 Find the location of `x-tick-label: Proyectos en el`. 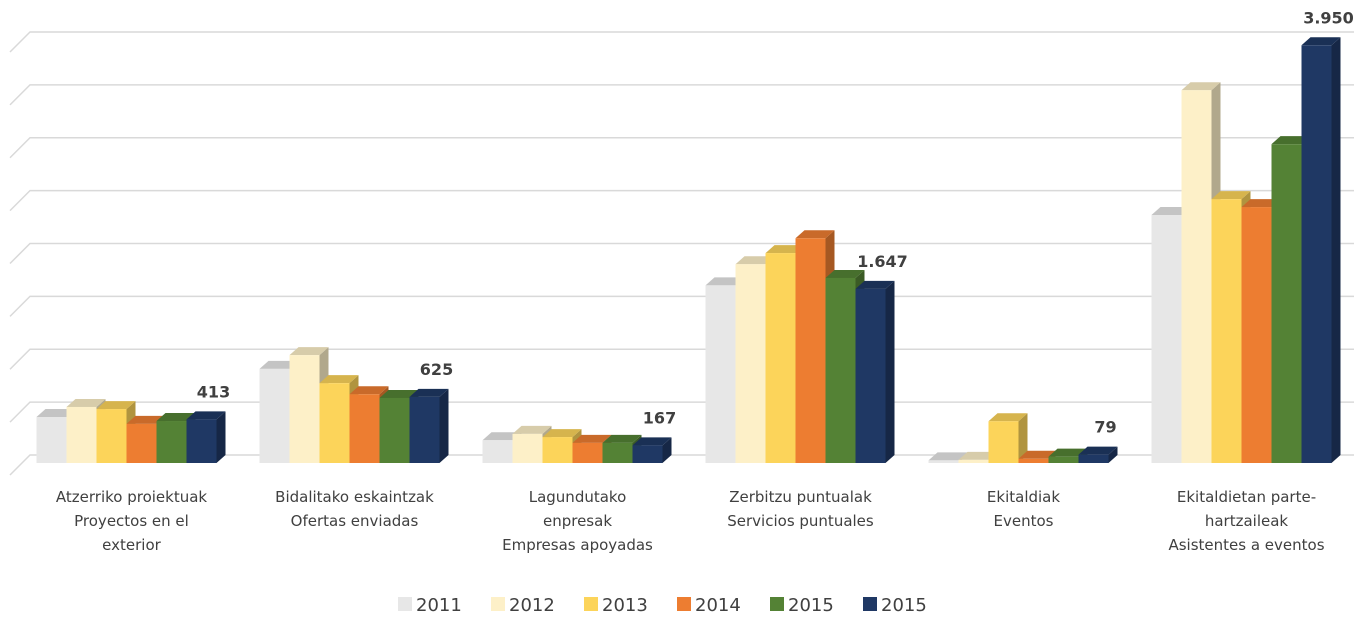

x-tick-label: Proyectos en el is located at coordinates (131, 521).